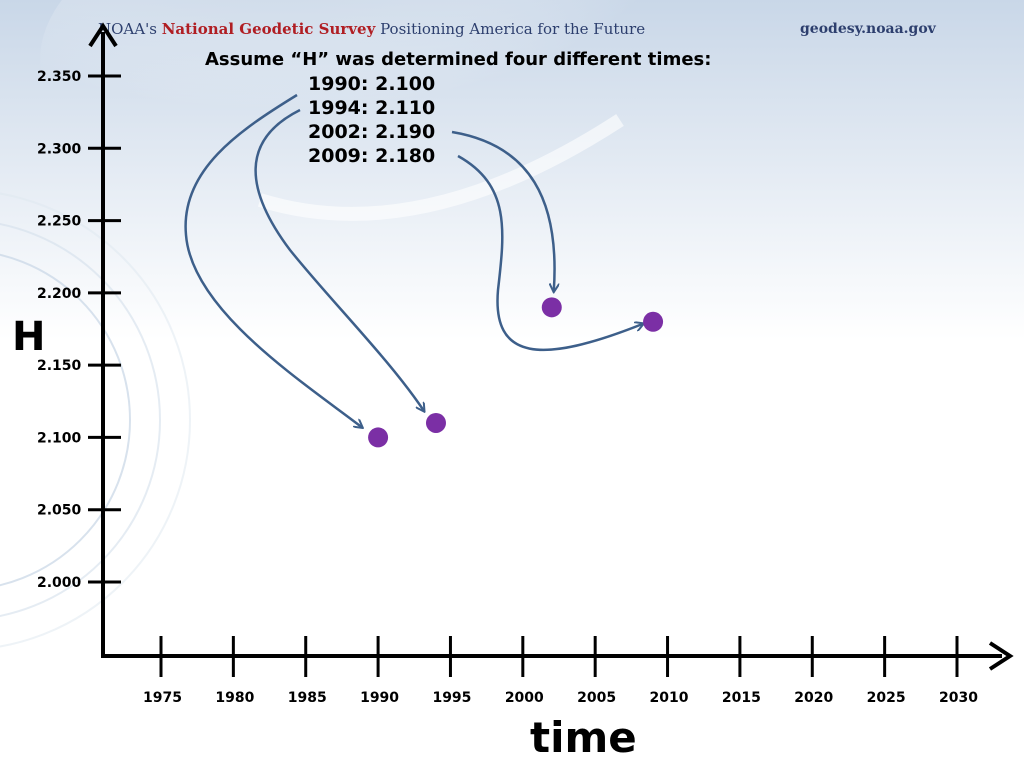  What do you see at coordinates (59, 511) in the screenshot?
I see `y-tick-label: 2.050` at bounding box center [59, 511].